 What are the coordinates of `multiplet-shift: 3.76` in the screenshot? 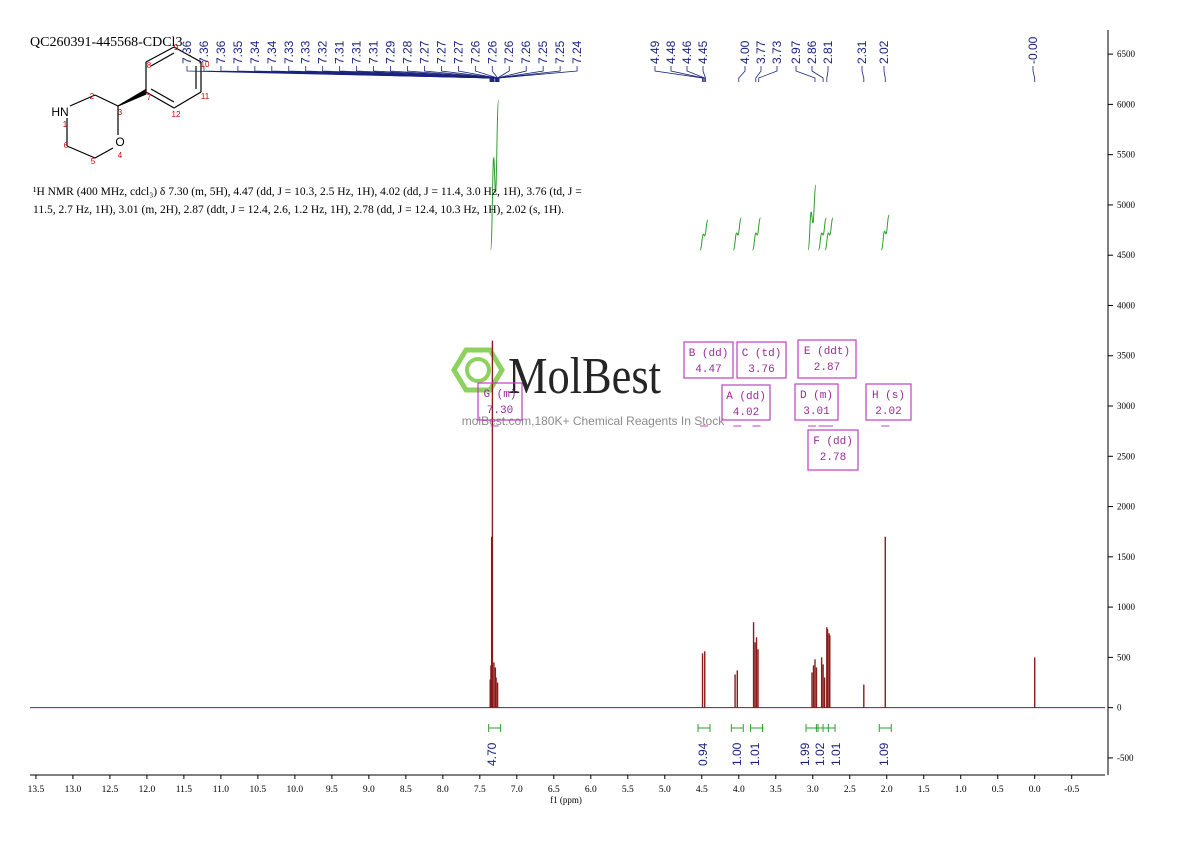 It's located at (761, 370).